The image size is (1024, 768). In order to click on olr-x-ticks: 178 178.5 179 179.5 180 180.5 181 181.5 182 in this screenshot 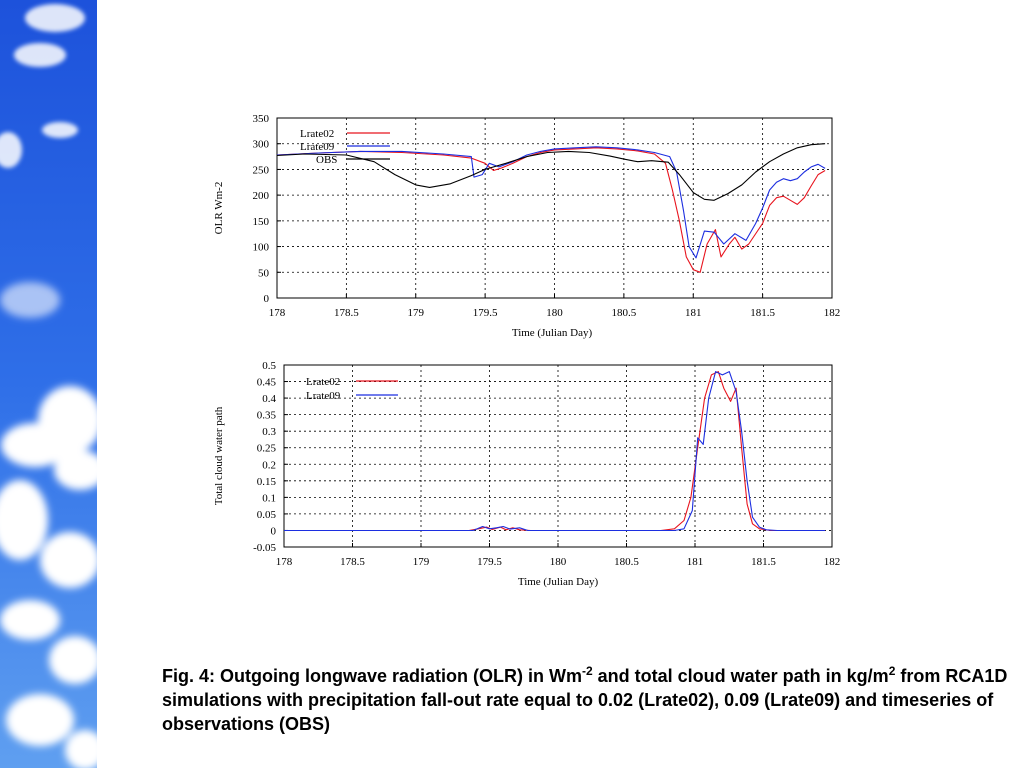, I will do `click(555, 306)`.